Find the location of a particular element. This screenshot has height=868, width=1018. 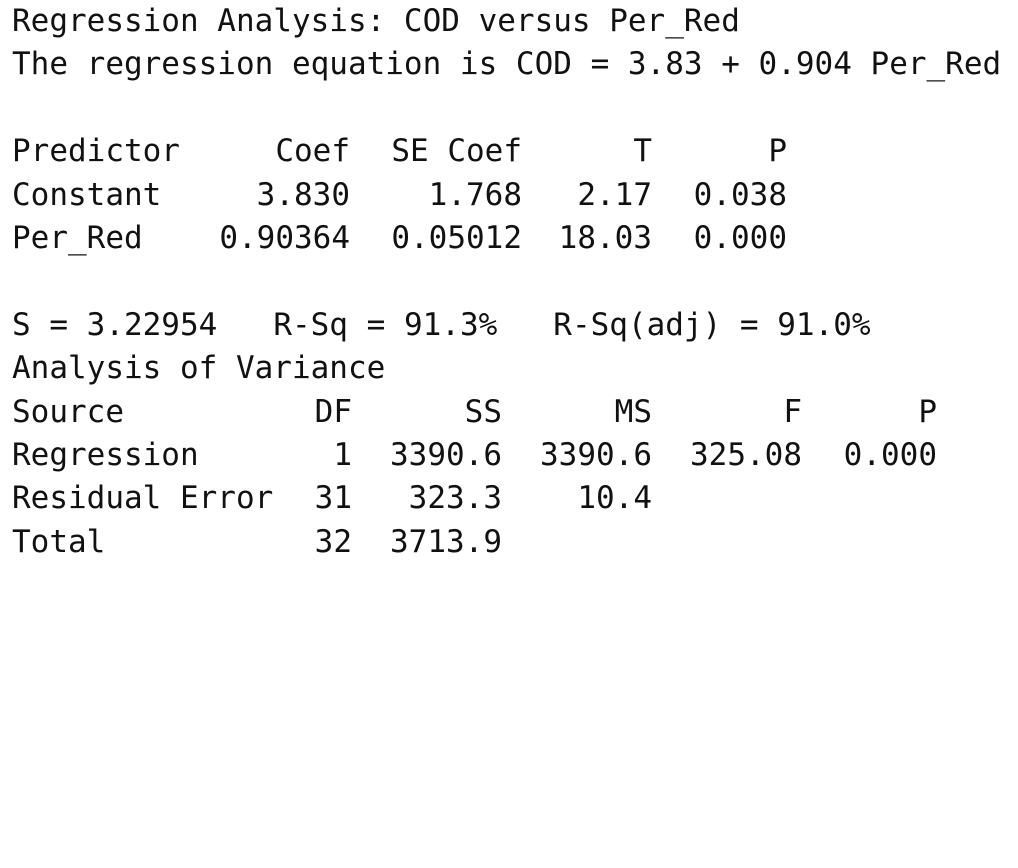

source-name: Regression is located at coordinates (105, 454).